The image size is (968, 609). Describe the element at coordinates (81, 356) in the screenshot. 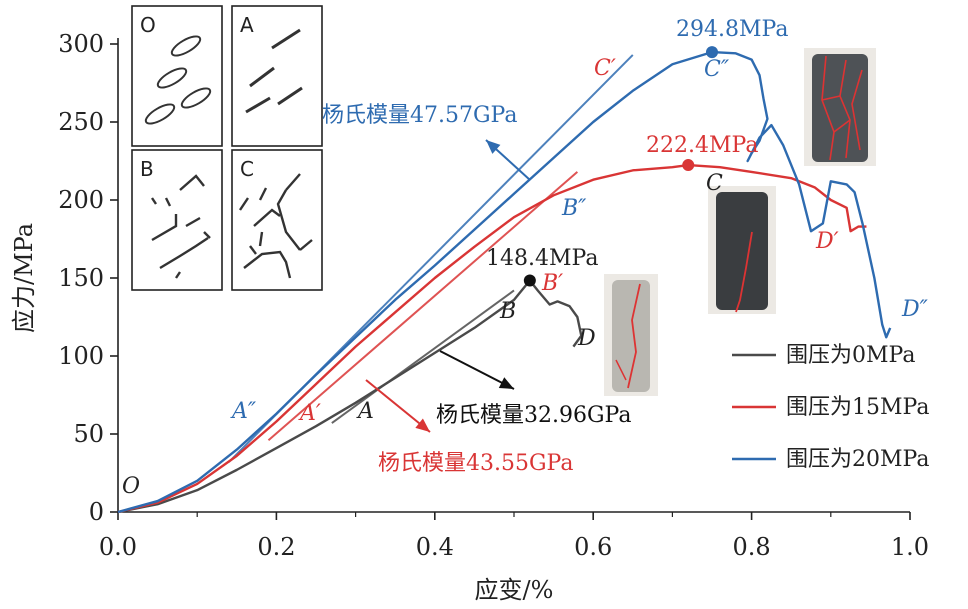

I see `y-tick-label: 100` at that location.